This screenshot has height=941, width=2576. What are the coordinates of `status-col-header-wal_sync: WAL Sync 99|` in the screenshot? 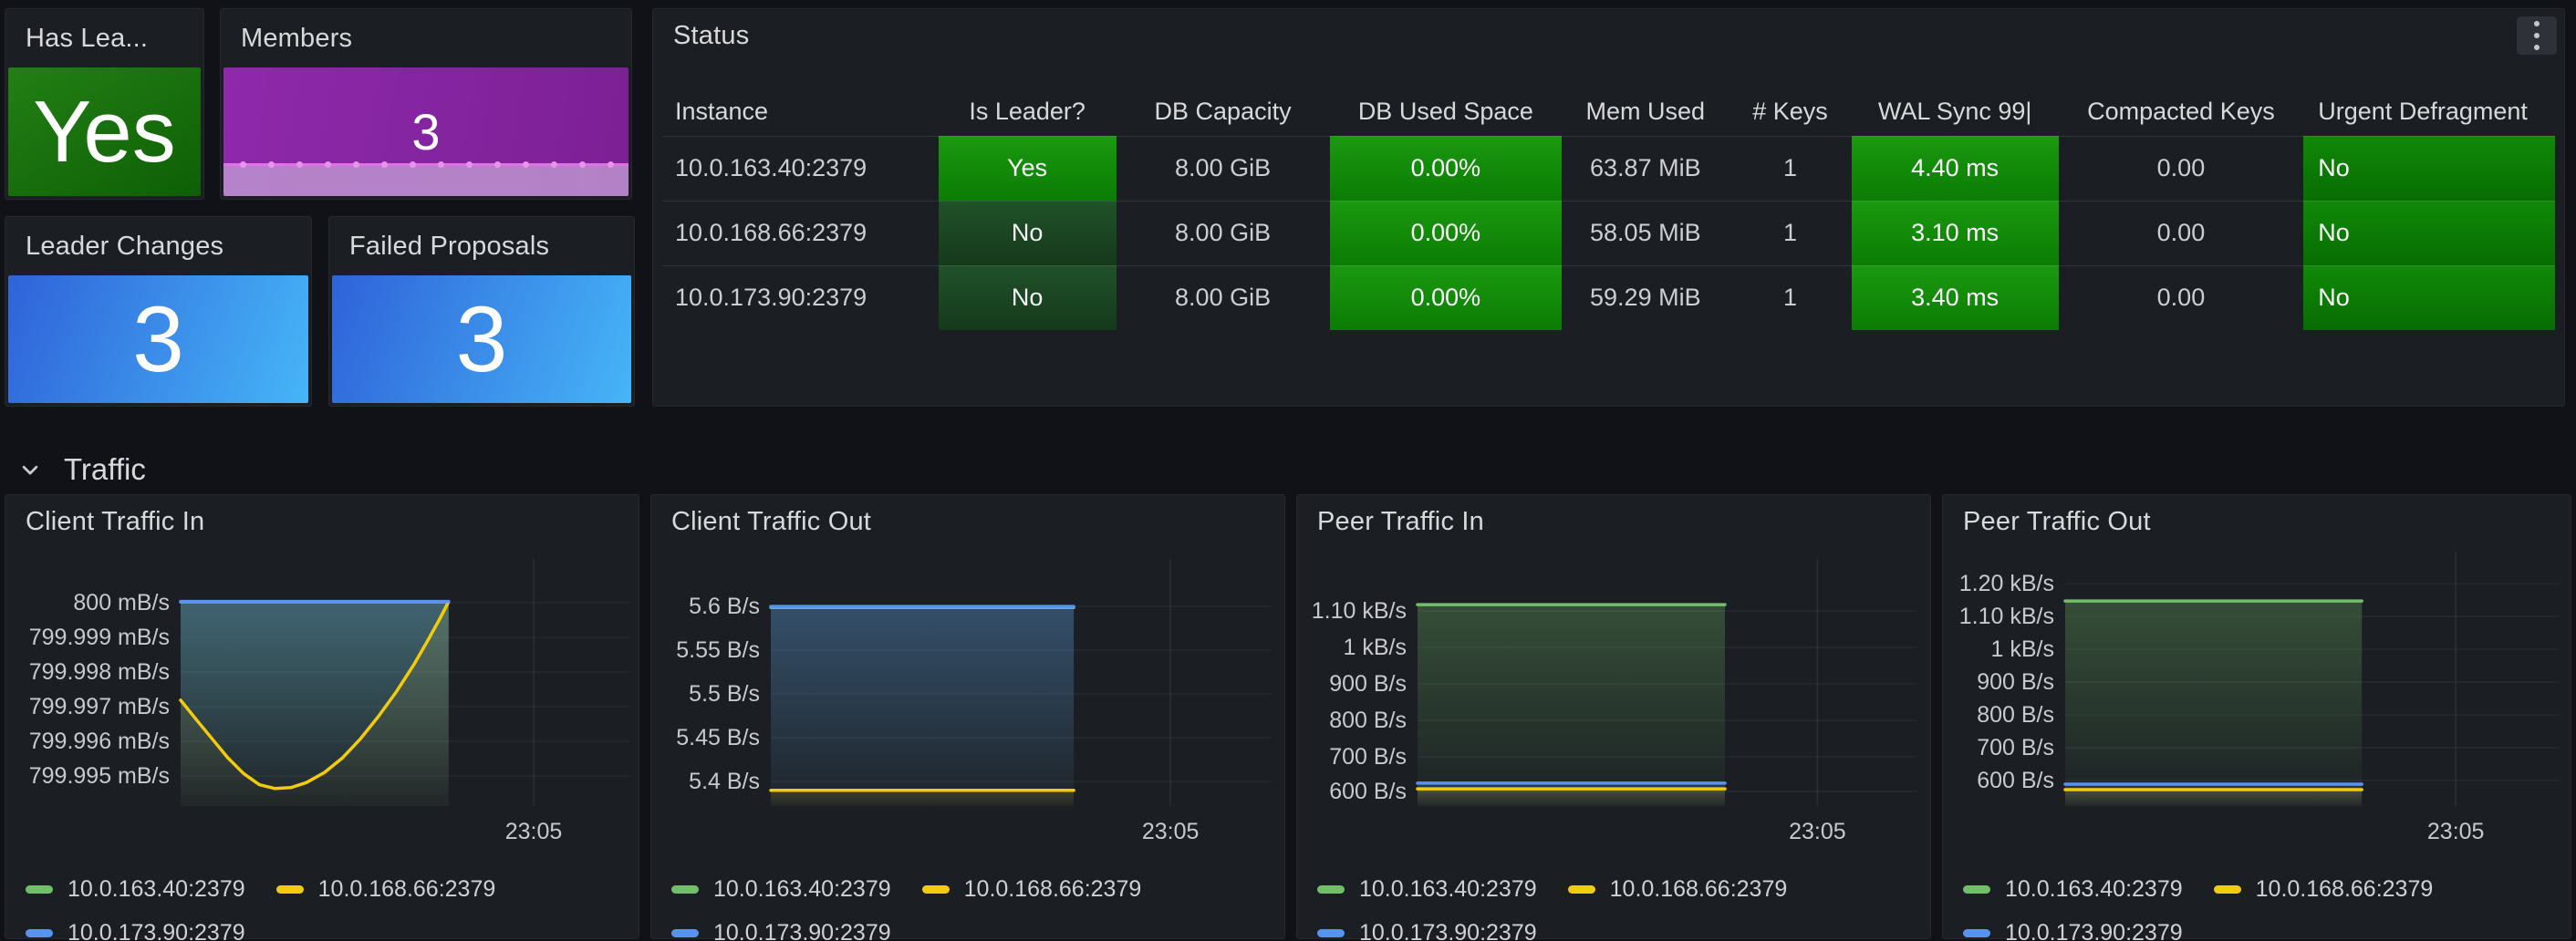 It's located at (1955, 111).